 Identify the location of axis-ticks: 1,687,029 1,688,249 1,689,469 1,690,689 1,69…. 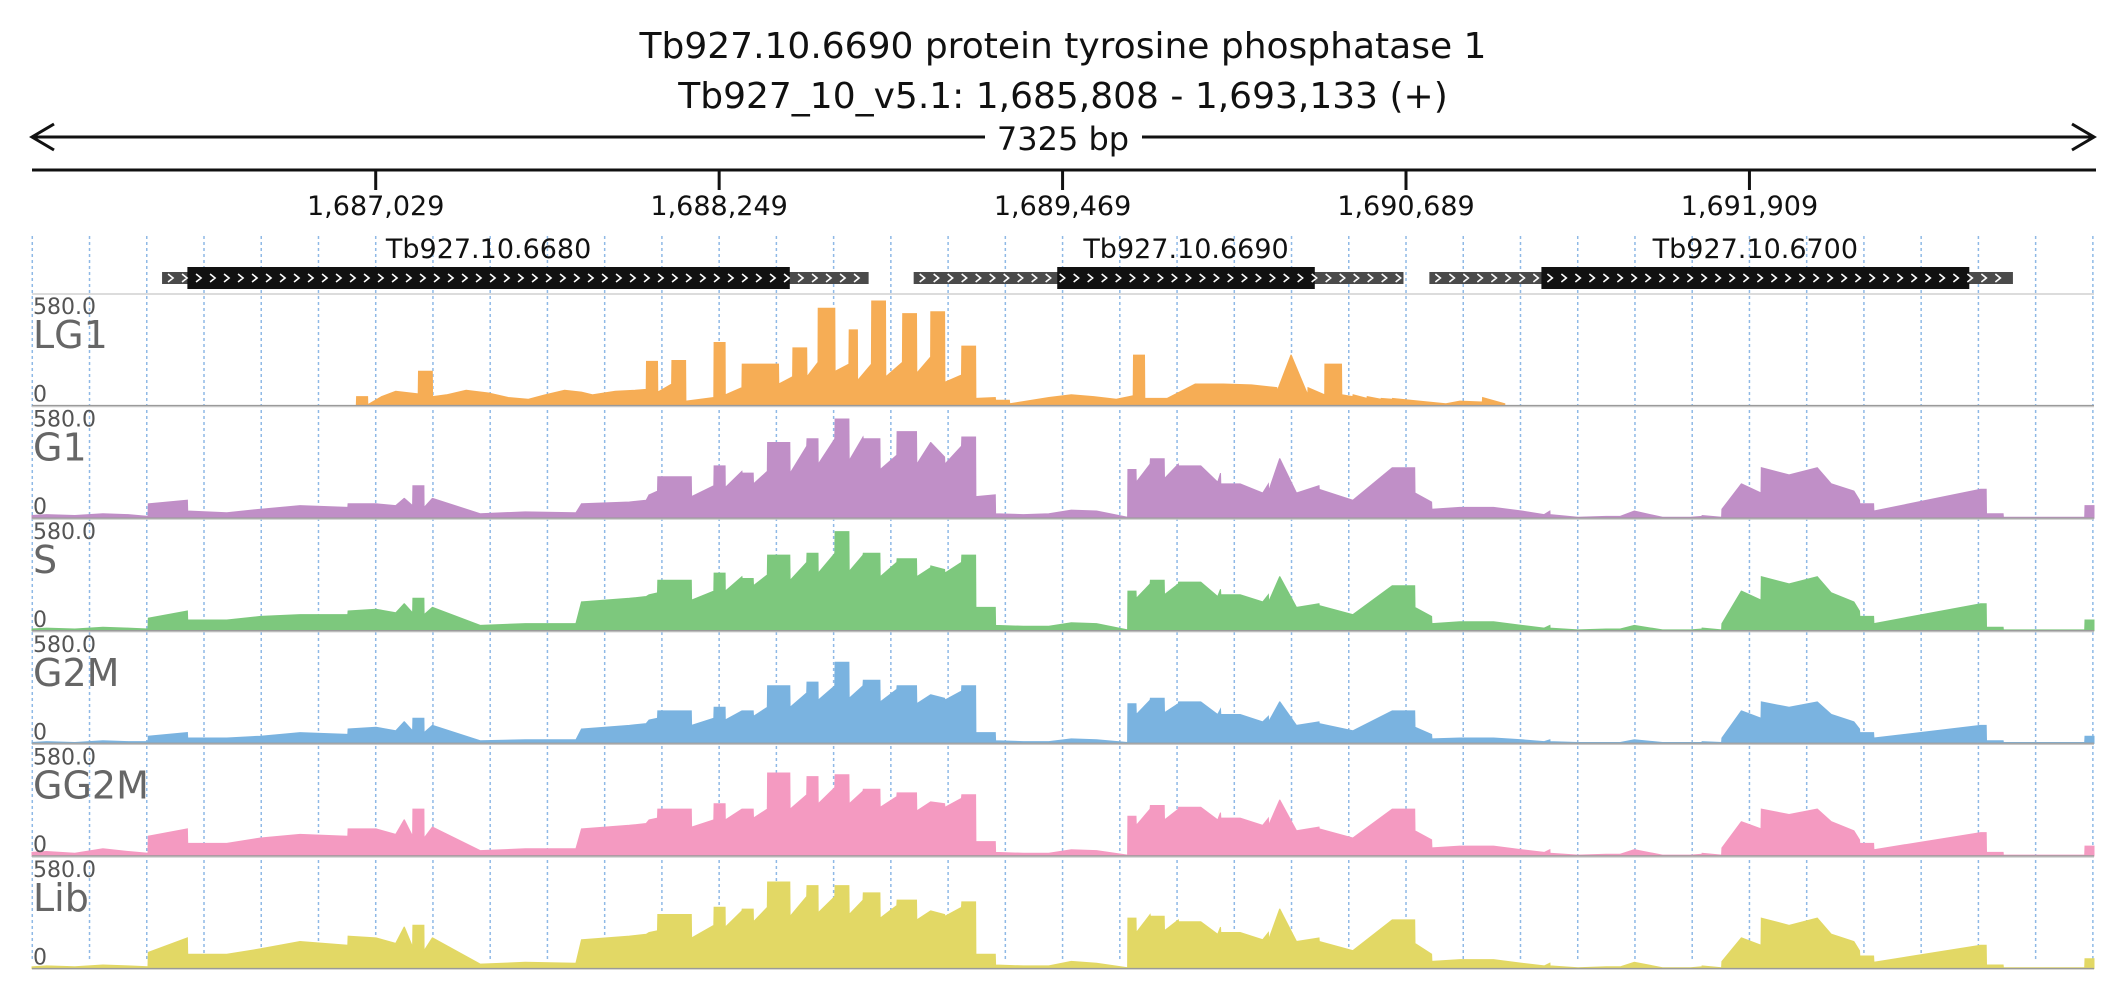
(1062, 196).